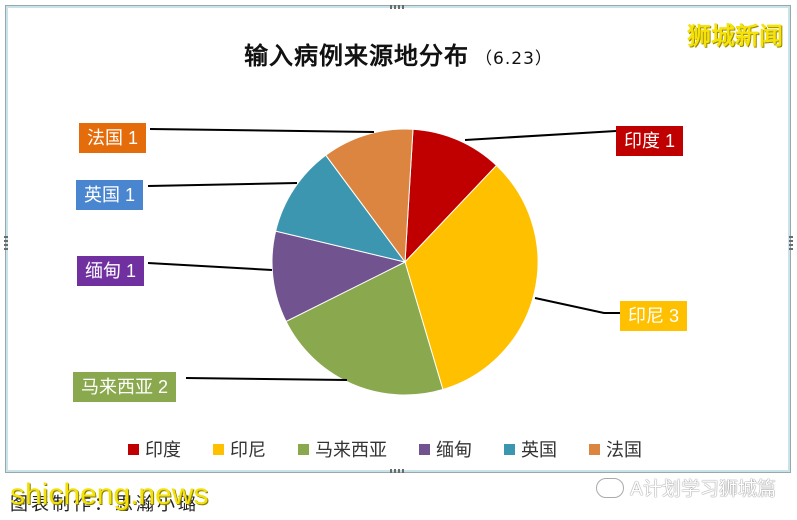  What do you see at coordinates (610, 487) in the screenshot?
I see `wechat-icon` at bounding box center [610, 487].